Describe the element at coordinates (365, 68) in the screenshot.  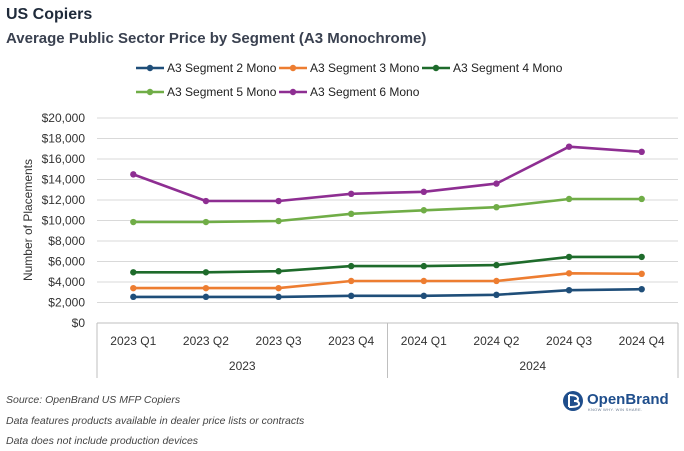
I see `legend-label: A3 Segment 3 Mono` at that location.